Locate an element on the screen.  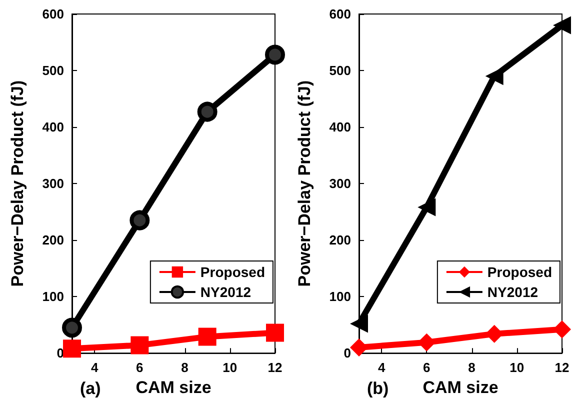
y-tick-label: 0 is located at coordinates (347, 353).